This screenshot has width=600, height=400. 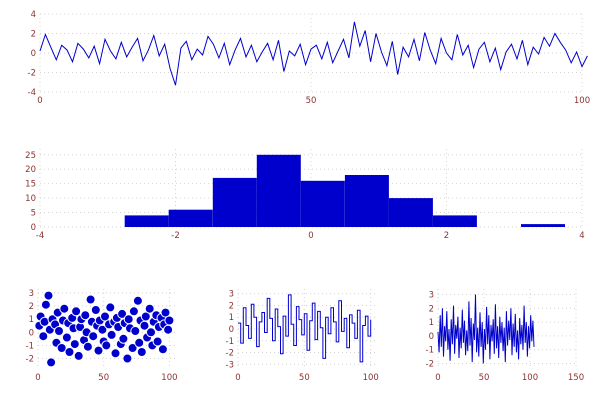 I want to click on timeseries-series, so click(x=313, y=53).